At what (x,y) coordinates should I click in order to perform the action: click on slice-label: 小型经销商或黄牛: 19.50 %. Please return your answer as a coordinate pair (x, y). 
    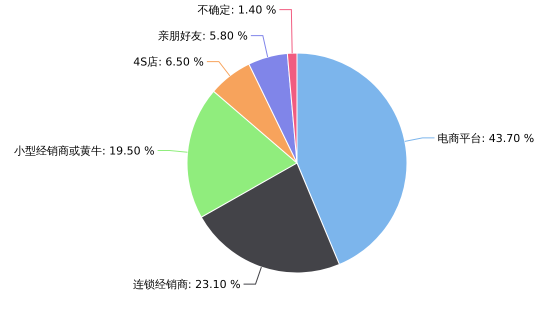
    Looking at the image, I should click on (84, 151).